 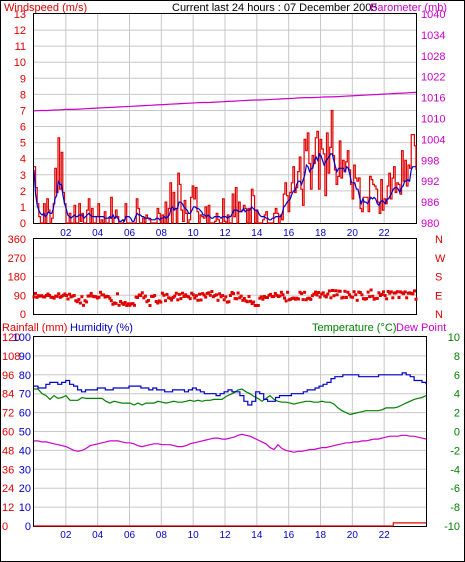 I want to click on chart-title: Current last 24 hours : 07 December 2005, so click(x=274, y=8).